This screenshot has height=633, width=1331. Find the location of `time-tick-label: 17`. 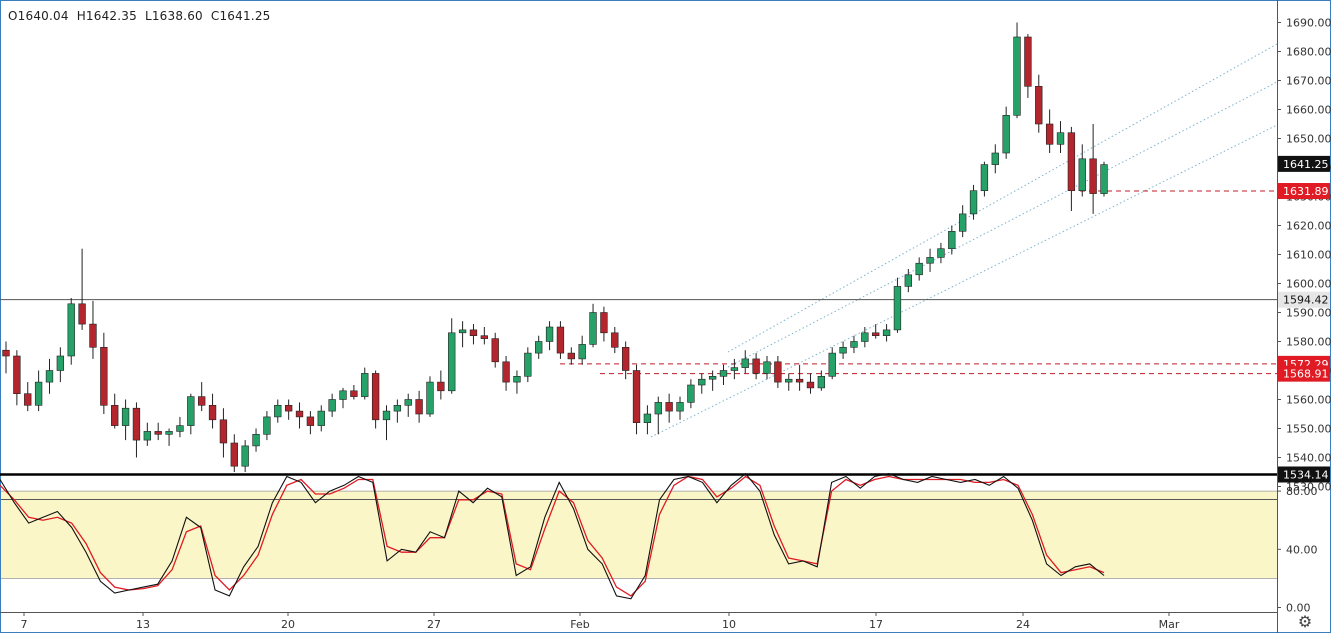

time-tick-label: 17 is located at coordinates (876, 624).